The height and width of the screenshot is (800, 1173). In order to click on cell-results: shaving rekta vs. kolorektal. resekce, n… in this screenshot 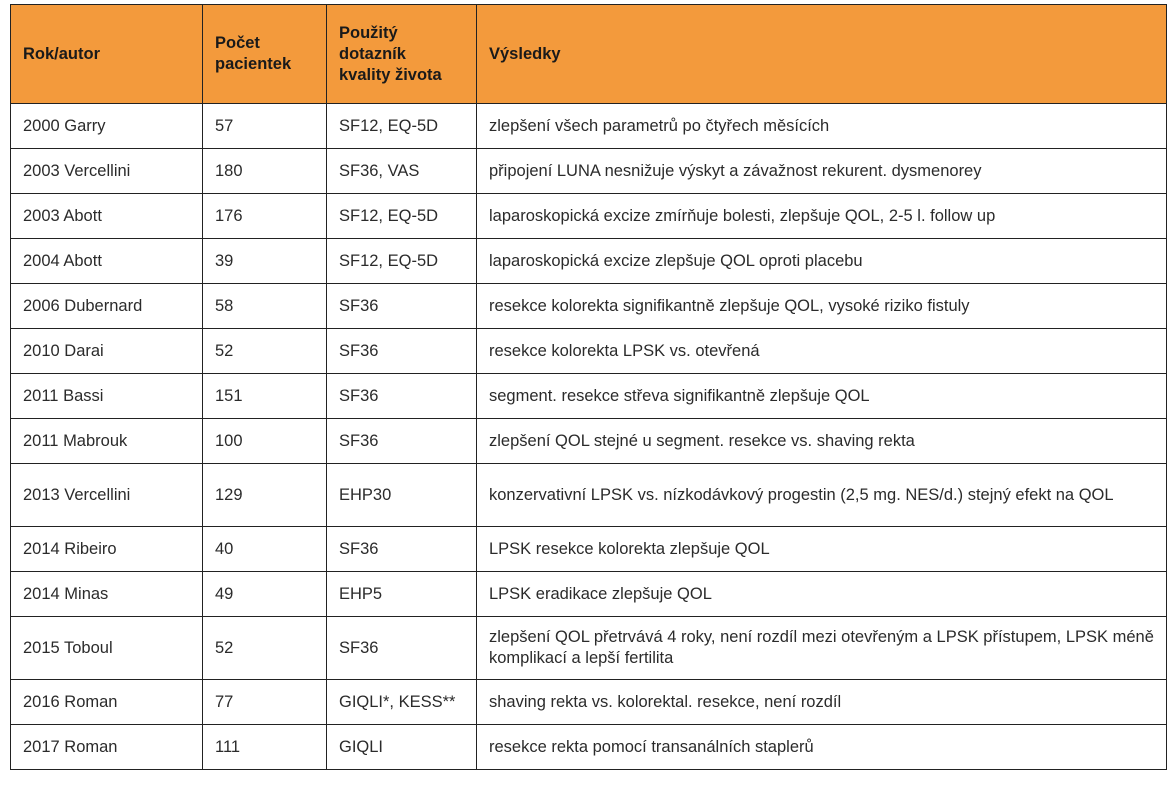, I will do `click(821, 702)`.